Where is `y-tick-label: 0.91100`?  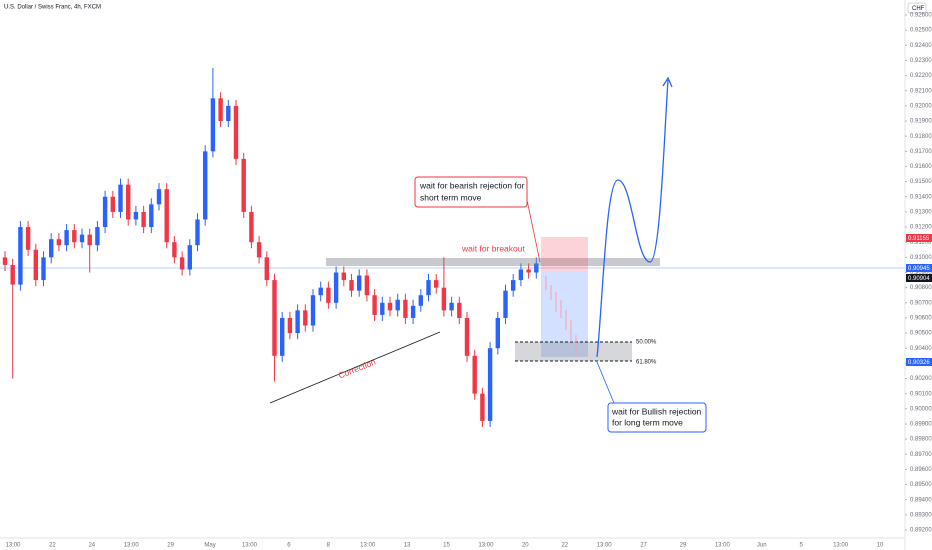 y-tick-label: 0.91100 is located at coordinates (921, 243).